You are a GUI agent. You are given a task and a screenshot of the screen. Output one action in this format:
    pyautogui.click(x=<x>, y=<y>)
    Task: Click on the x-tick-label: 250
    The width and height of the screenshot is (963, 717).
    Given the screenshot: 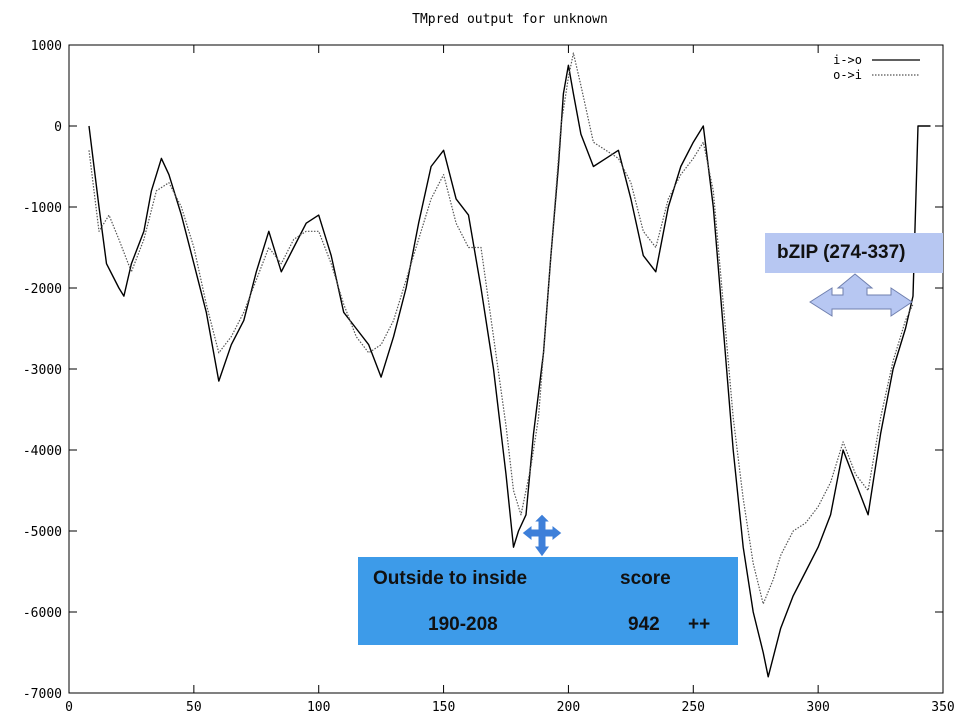 What is the action you would take?
    pyautogui.click(x=693, y=707)
    